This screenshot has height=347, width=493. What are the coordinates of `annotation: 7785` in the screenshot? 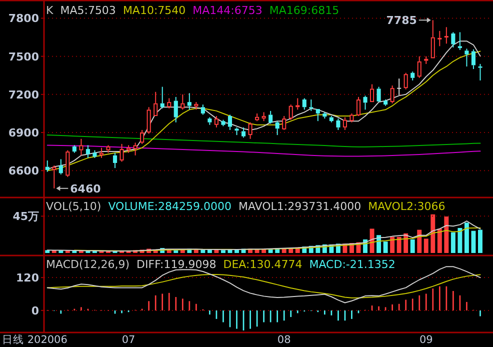 It's located at (401, 21).